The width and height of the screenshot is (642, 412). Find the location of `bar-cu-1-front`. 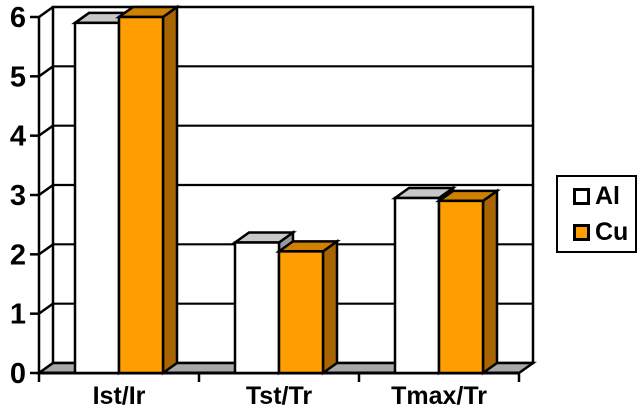

bar-cu-1-front is located at coordinates (141, 195).